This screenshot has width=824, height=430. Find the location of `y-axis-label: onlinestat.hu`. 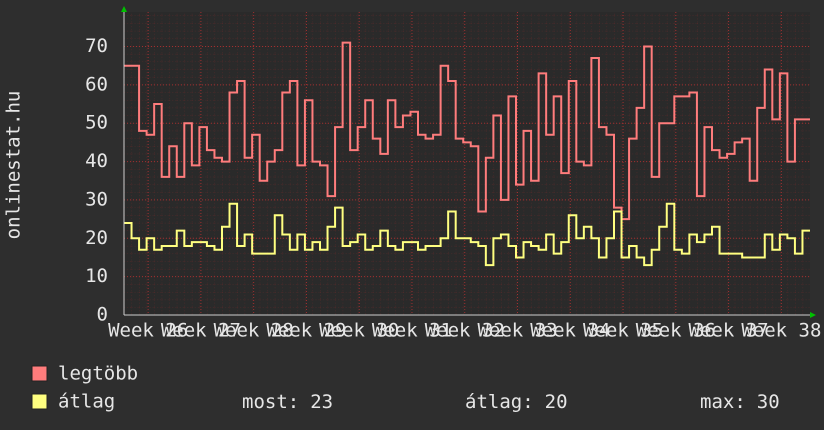

y-axis-label: onlinestat.hu is located at coordinates (14, 165).